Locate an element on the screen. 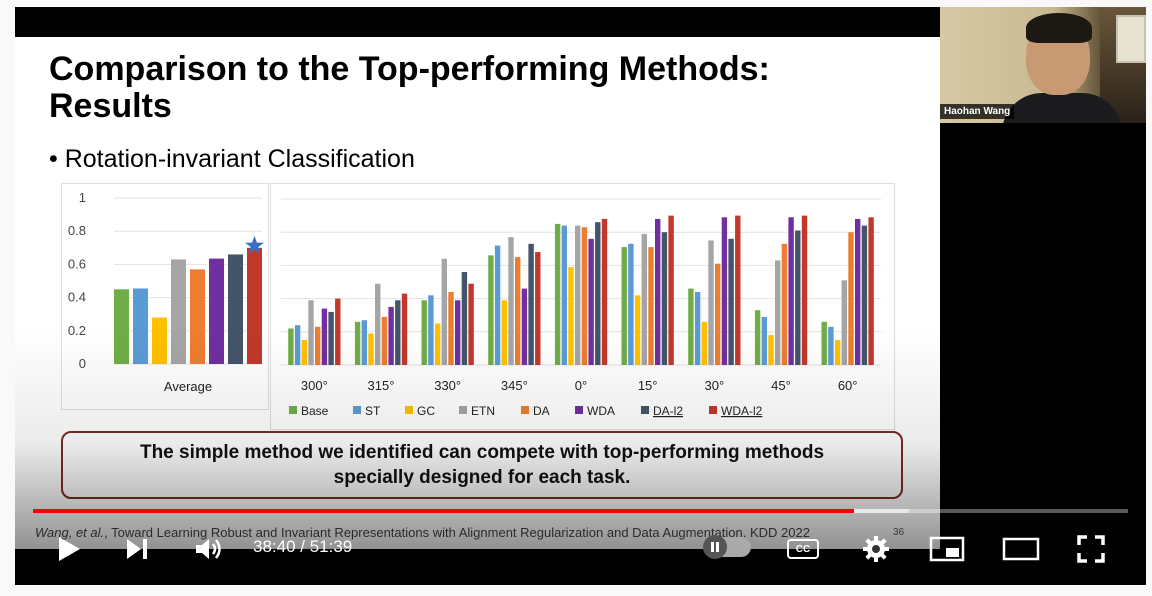 The height and width of the screenshot is (596, 1152). bar-330-gc is located at coordinates (437, 344).